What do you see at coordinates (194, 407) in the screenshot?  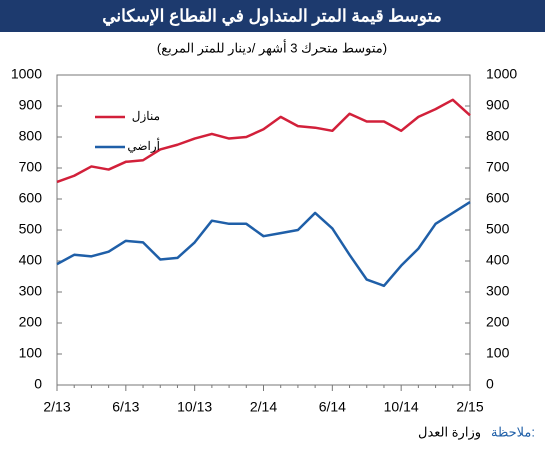 I see `x-tick-label: 10/13` at bounding box center [194, 407].